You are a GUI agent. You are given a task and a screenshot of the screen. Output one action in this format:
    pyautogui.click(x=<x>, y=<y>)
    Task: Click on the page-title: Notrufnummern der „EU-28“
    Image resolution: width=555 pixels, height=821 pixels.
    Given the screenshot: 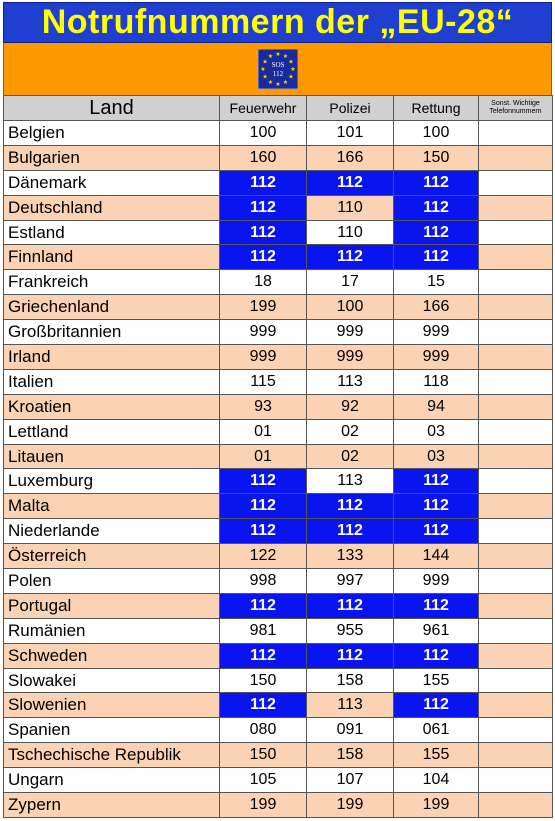 What is the action you would take?
    pyautogui.click(x=277, y=22)
    